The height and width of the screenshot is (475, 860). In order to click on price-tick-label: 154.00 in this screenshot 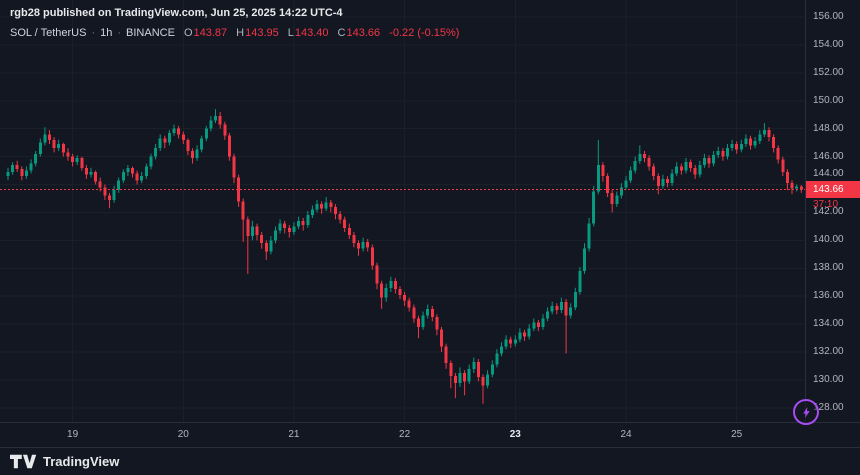, I will do `click(828, 44)`.